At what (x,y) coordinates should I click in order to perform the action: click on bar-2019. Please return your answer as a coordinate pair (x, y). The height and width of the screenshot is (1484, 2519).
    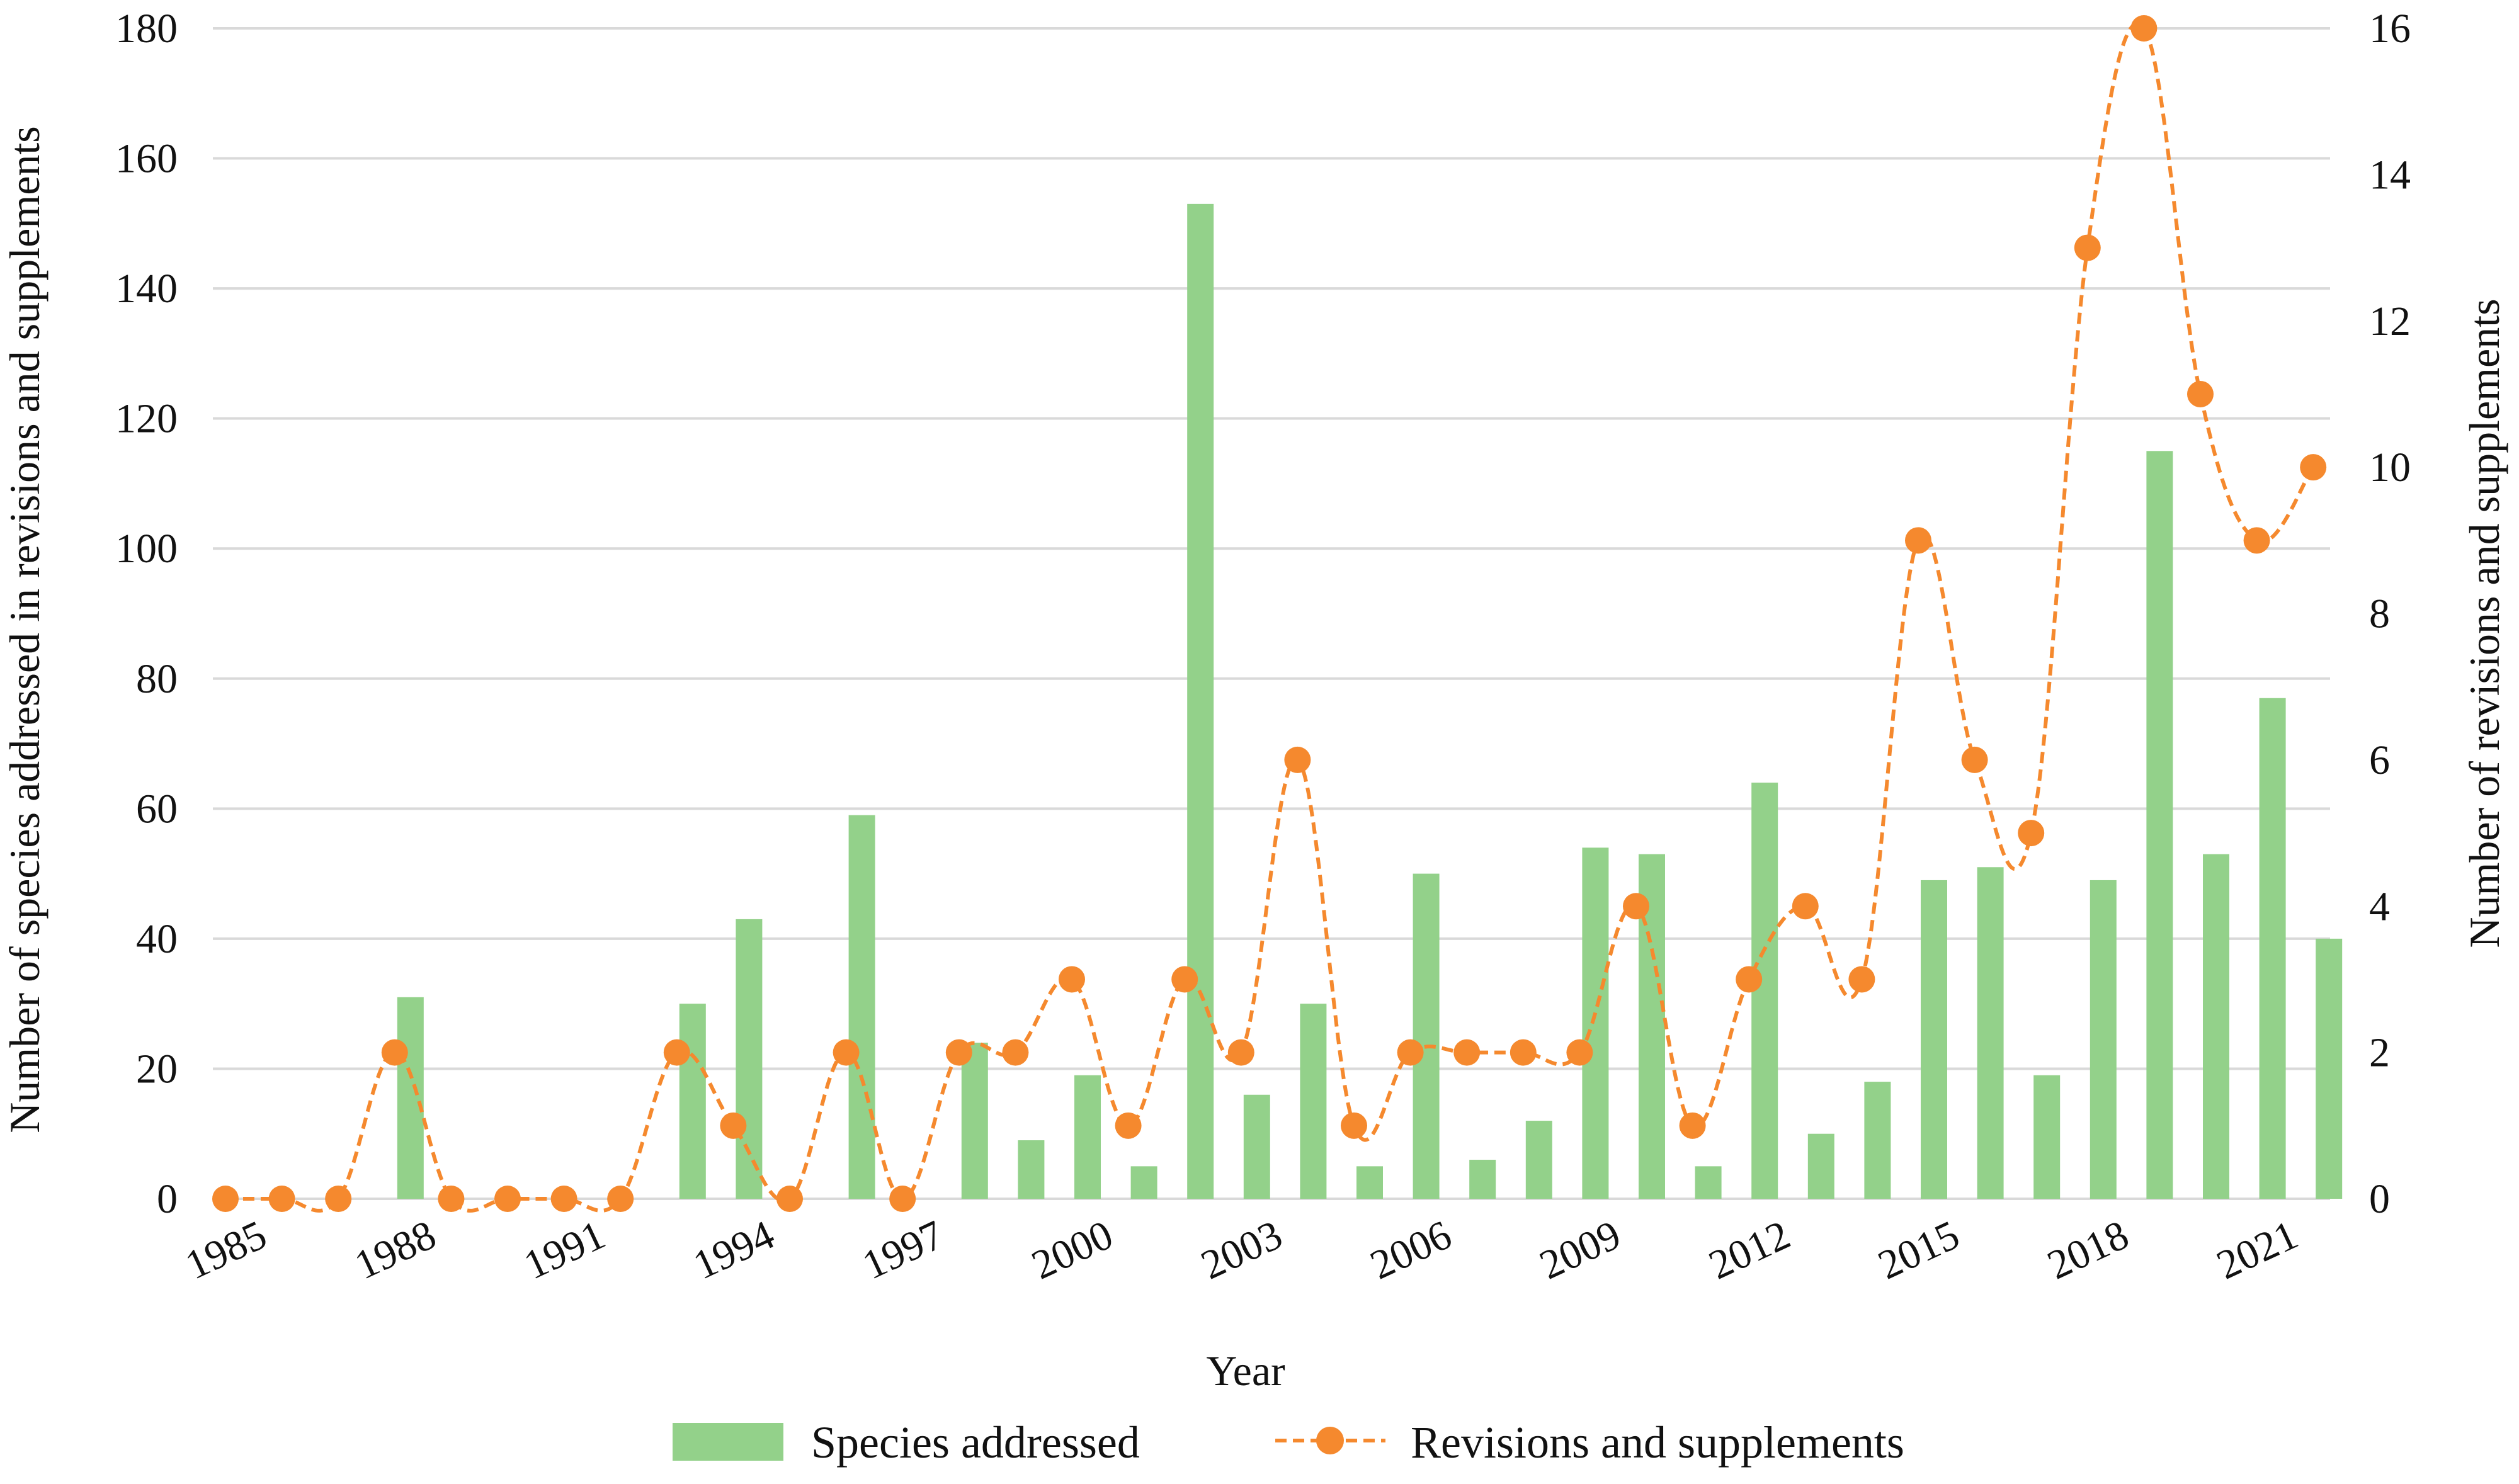
    Looking at the image, I should click on (2159, 825).